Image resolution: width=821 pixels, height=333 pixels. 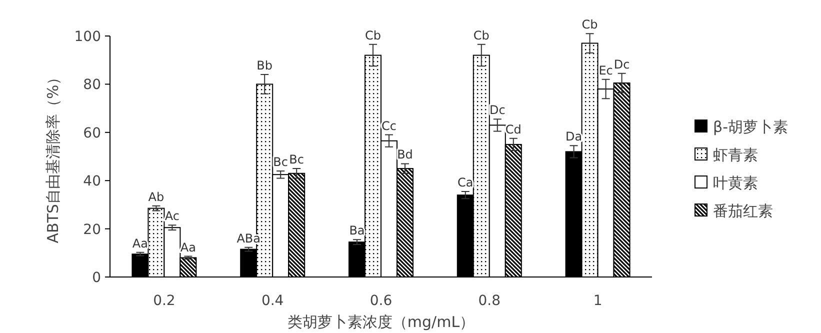 What do you see at coordinates (92, 133) in the screenshot?
I see `y-tick-label: 60` at bounding box center [92, 133].